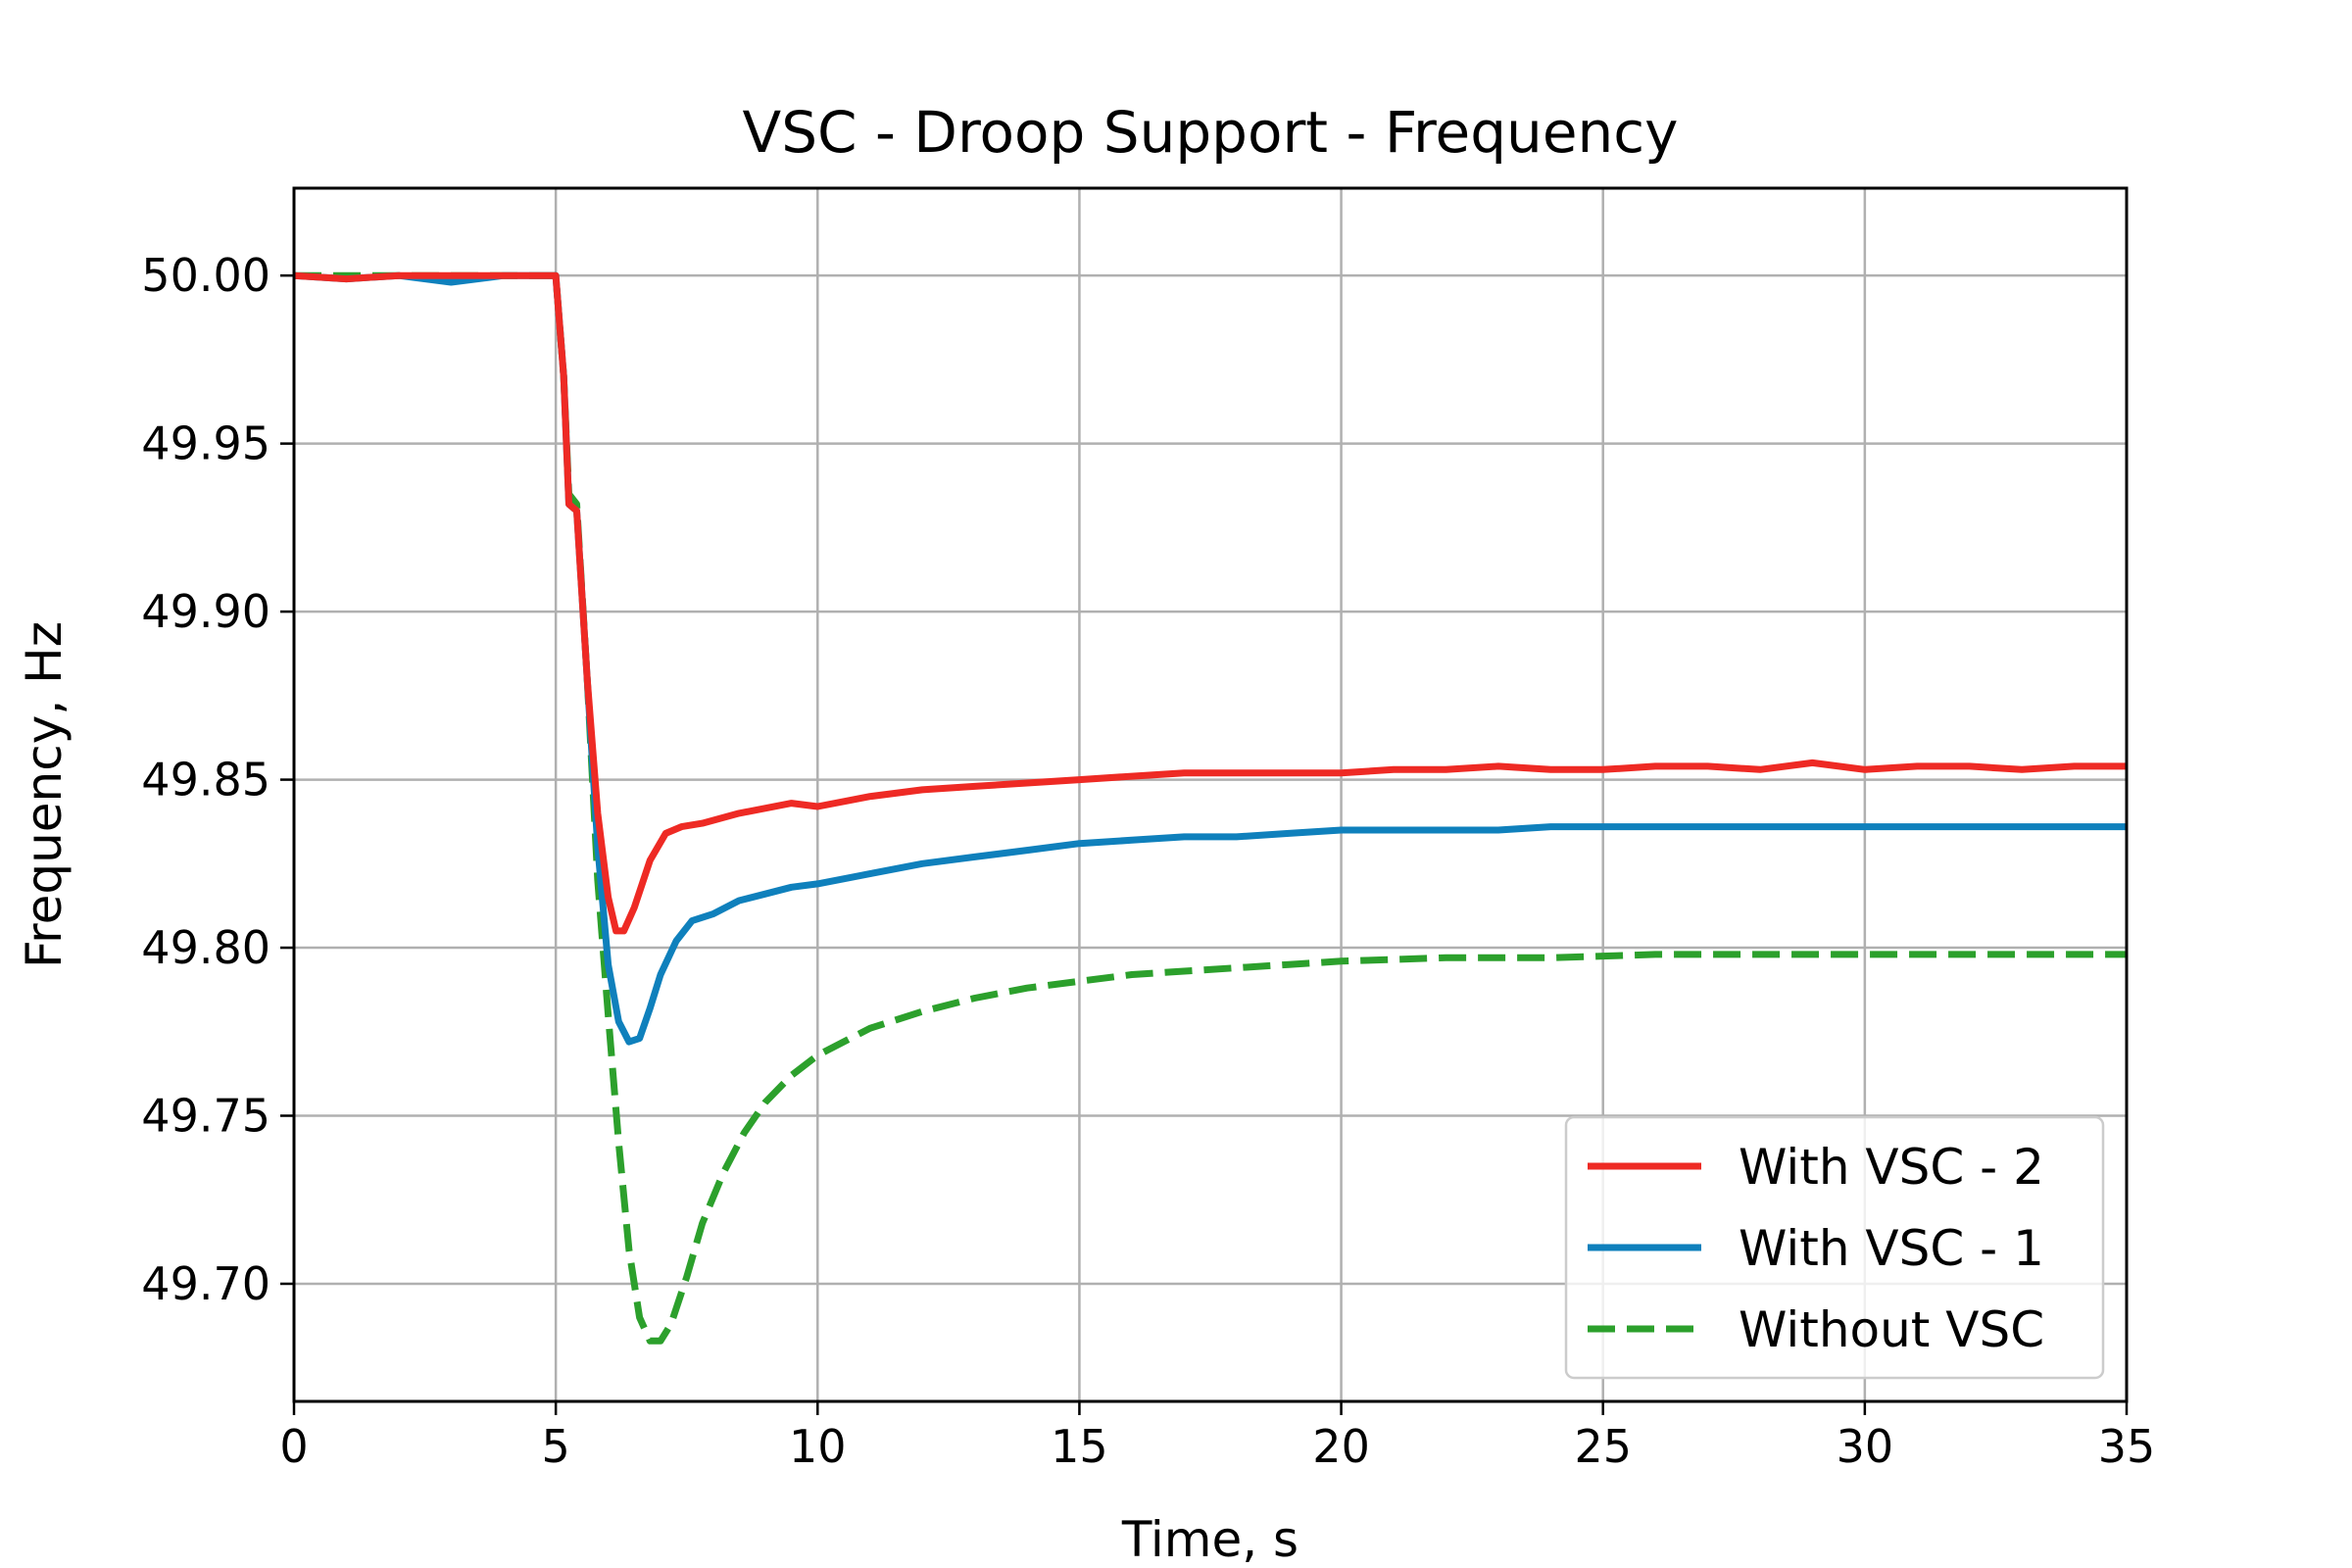 This screenshot has height=1568, width=2352. Describe the element at coordinates (44, 794) in the screenshot. I see `y-axis-label: Frequency, Hz` at that location.